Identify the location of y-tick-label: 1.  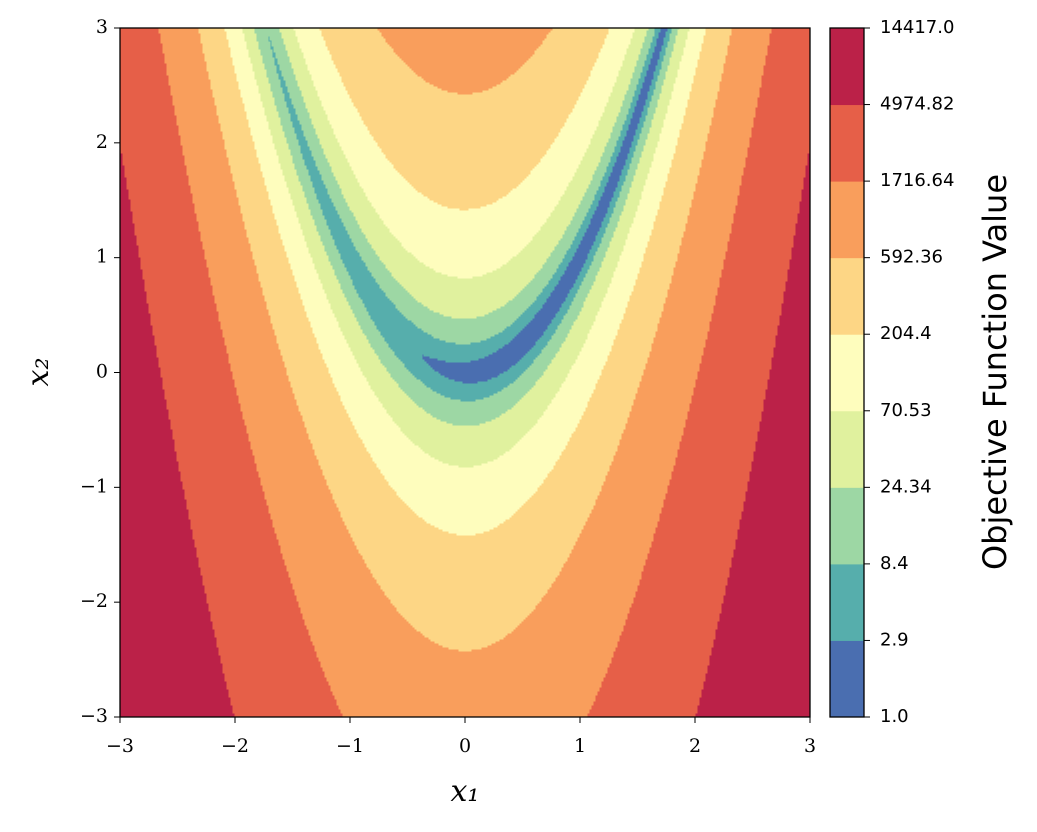
(102, 257).